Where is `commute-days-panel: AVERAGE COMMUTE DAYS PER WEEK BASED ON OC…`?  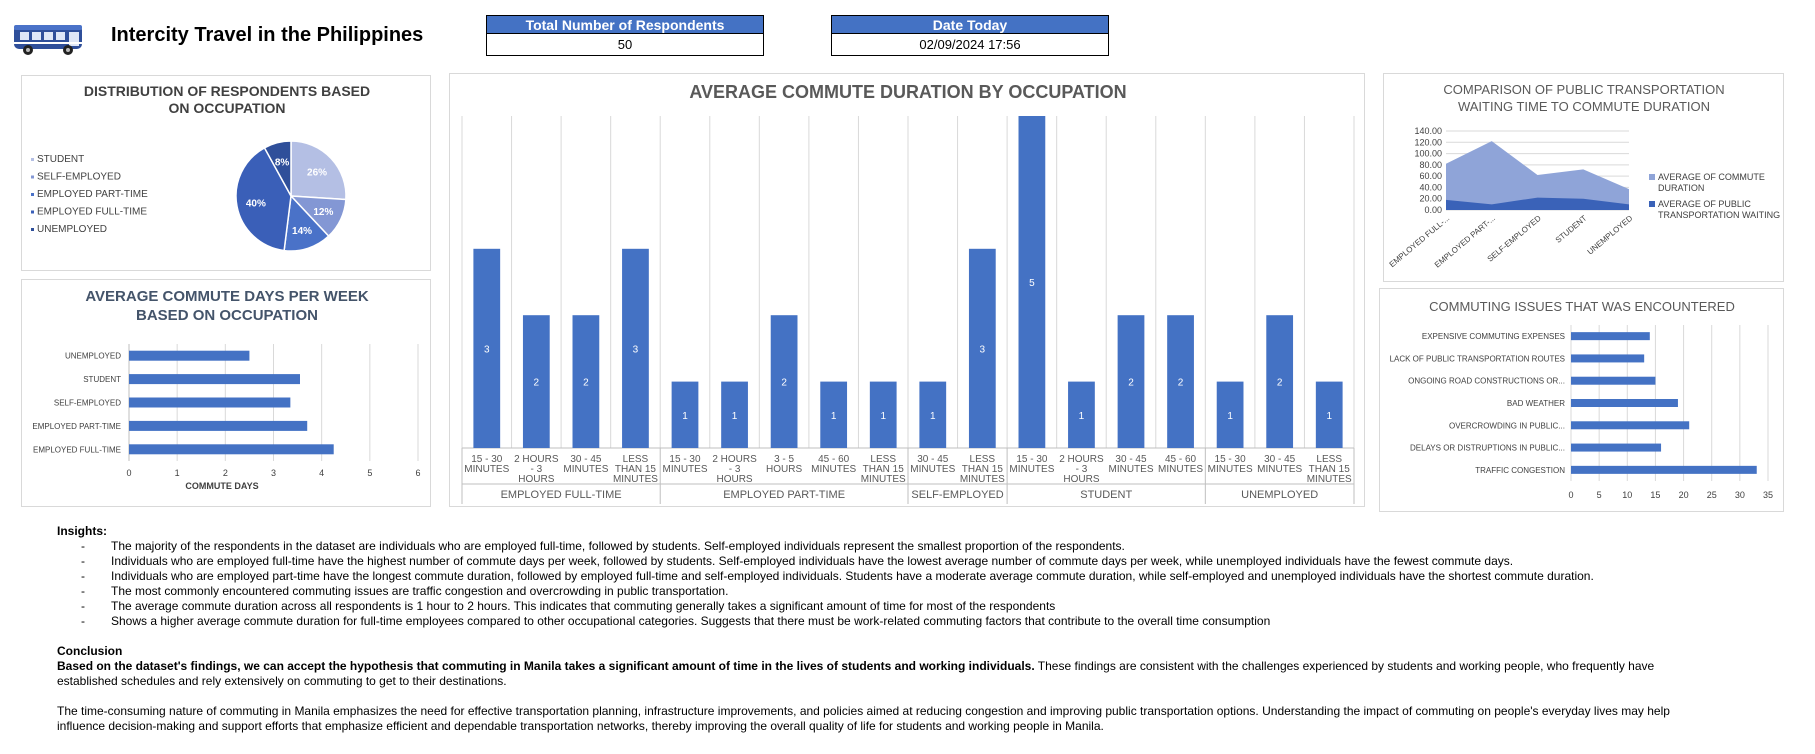 commute-days-panel: AVERAGE COMMUTE DAYS PER WEEK BASED ON OC… is located at coordinates (226, 393).